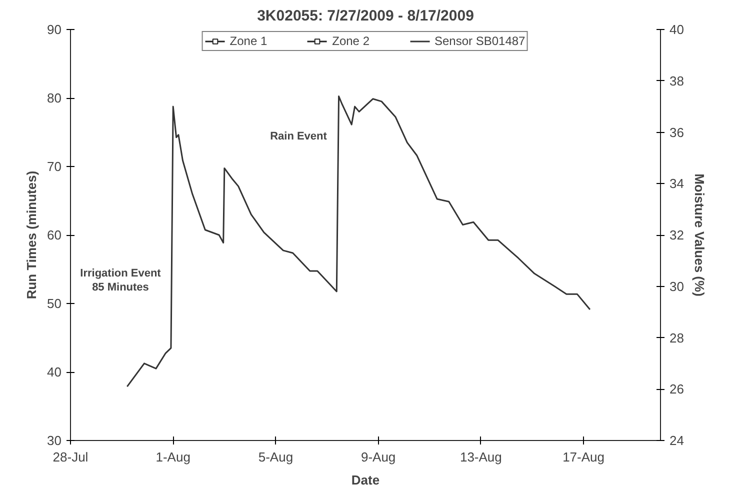  I want to click on legend-label: Zone 1, so click(249, 41).